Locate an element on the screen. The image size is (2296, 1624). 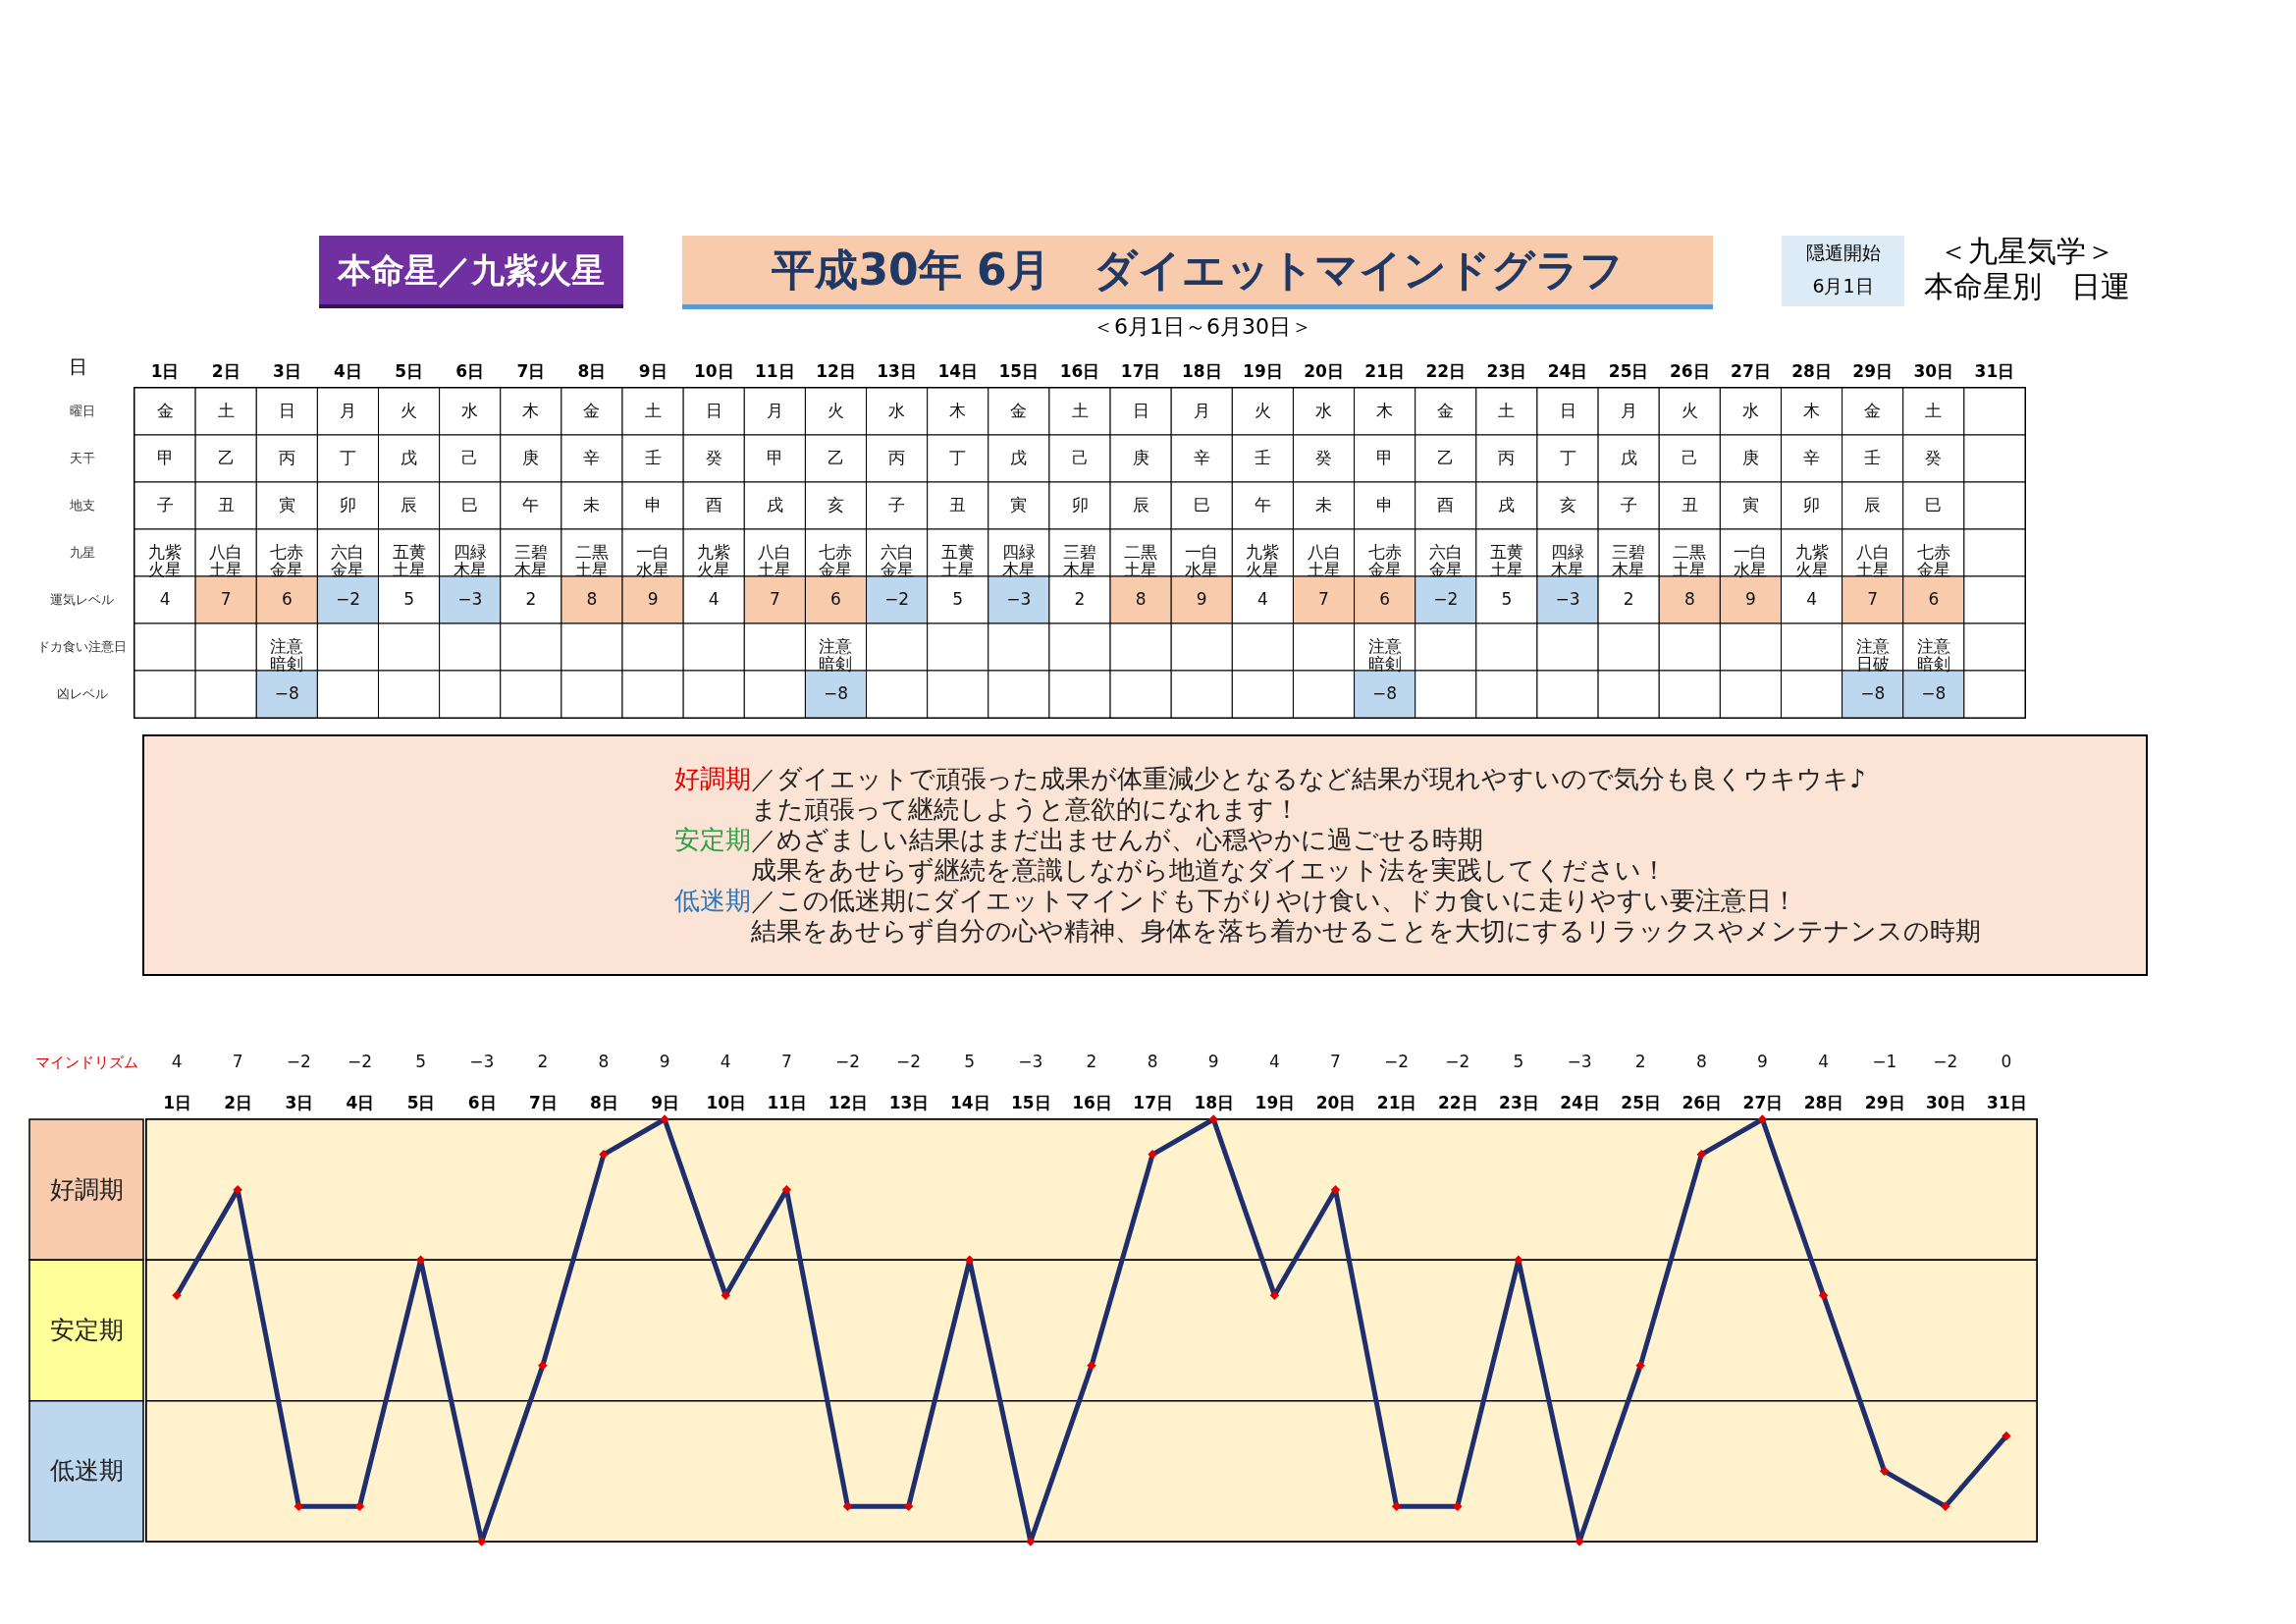
text: 卯 is located at coordinates (1812, 504).